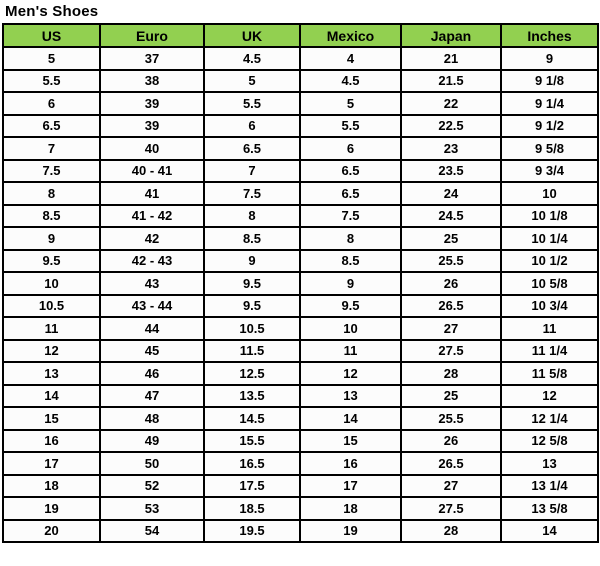 Image resolution: width=600 pixels, height=566 pixels. Describe the element at coordinates (350, 485) in the screenshot. I see `cell-mexico: 17` at that location.